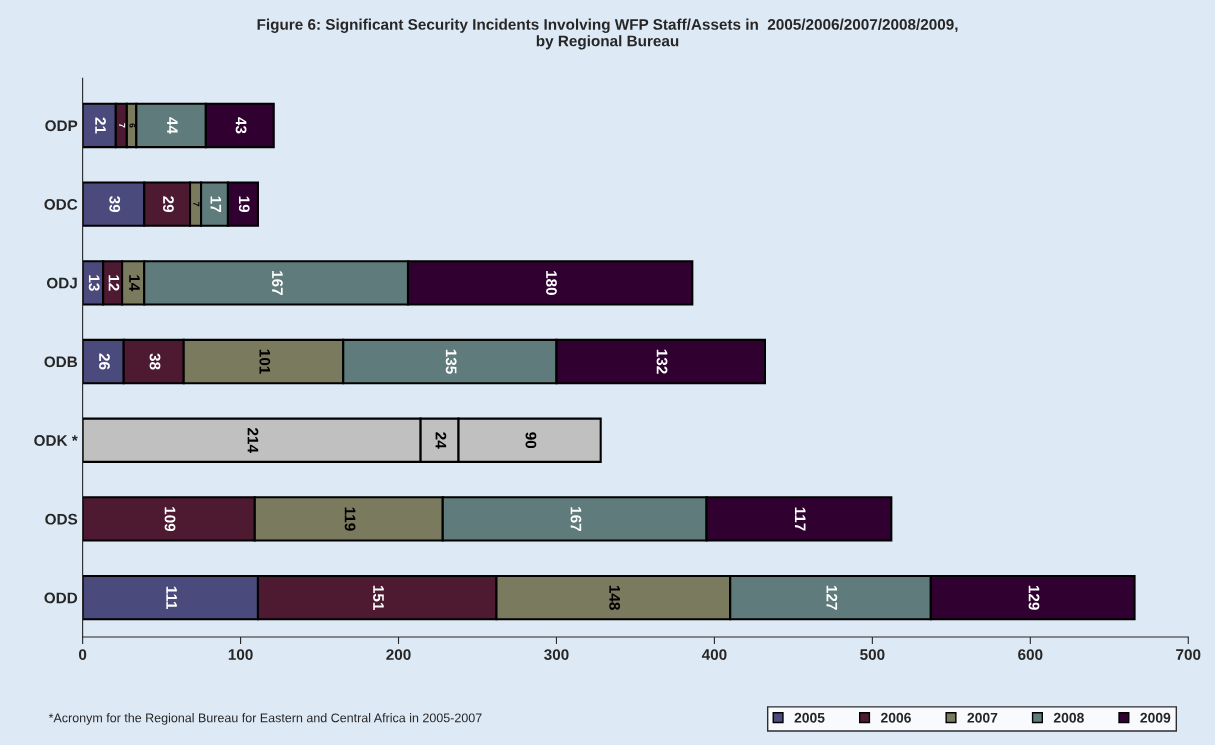  What do you see at coordinates (1030, 654) in the screenshot?
I see `x-tick-label: 600` at bounding box center [1030, 654].